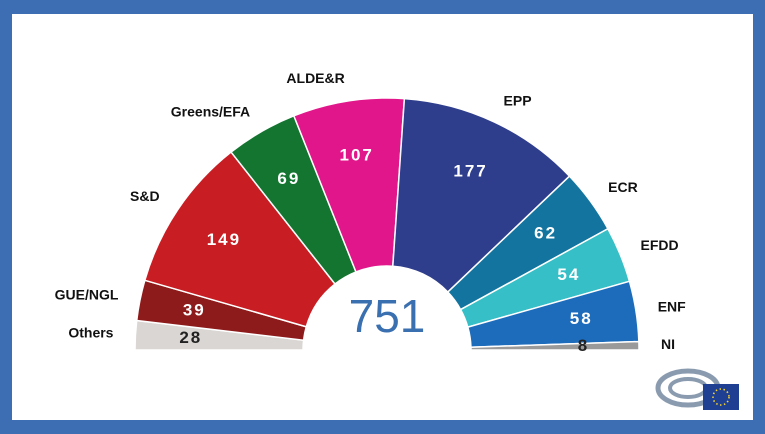  What do you see at coordinates (470, 171) in the screenshot?
I see `value-label: 177` at bounding box center [470, 171].